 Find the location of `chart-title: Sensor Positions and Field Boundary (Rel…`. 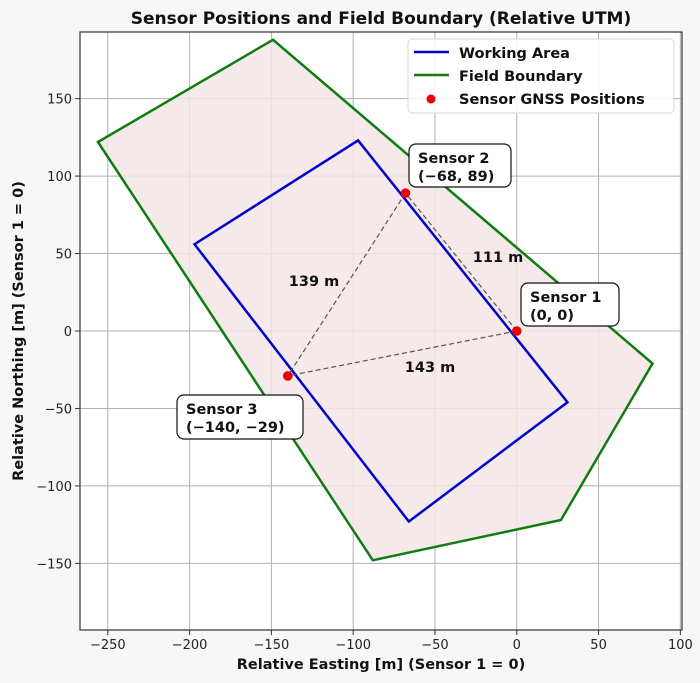

chart-title: Sensor Positions and Field Boundary (Rel… is located at coordinates (381, 19).